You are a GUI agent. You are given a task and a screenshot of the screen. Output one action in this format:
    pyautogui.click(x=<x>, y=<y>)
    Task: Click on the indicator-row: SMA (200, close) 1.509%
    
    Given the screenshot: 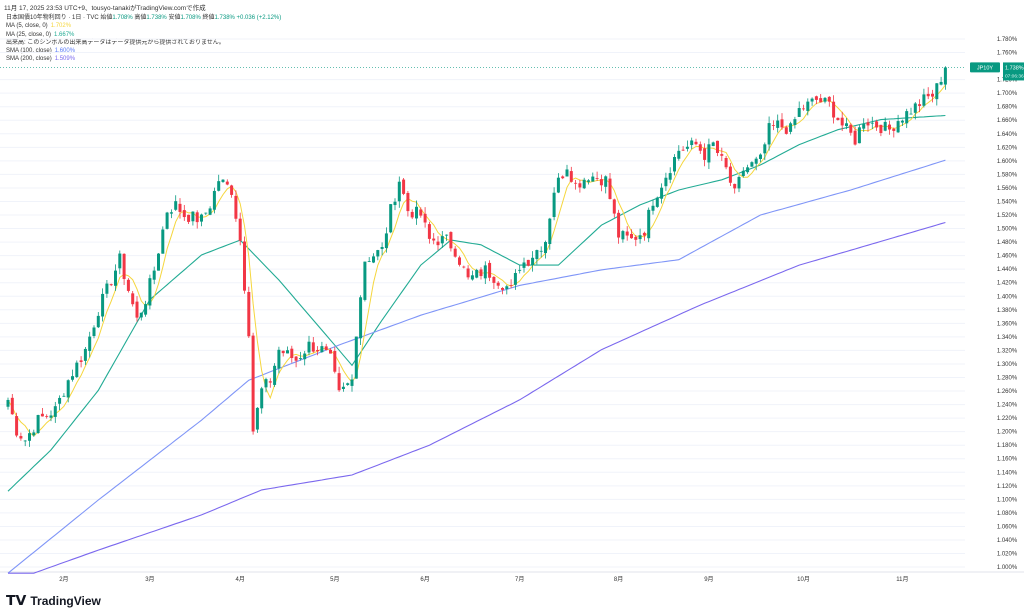 What is the action you would take?
    pyautogui.click(x=143, y=59)
    